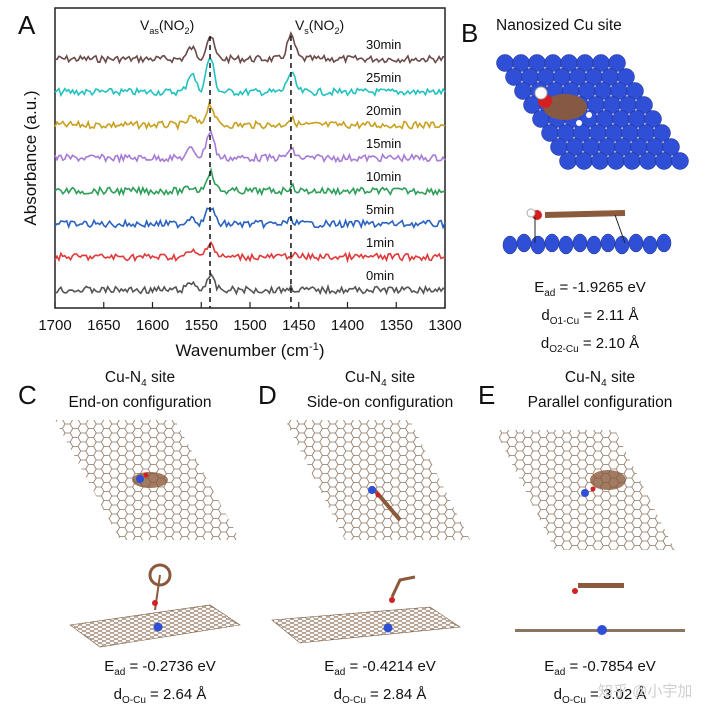  What do you see at coordinates (250, 218) in the screenshot?
I see `series-line-5min` at bounding box center [250, 218].